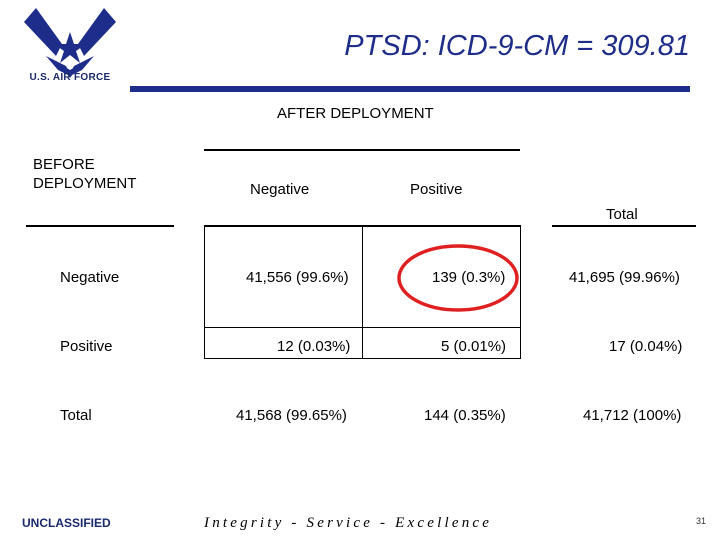  I want to click on air-force-logo-icon, so click(70, 43).